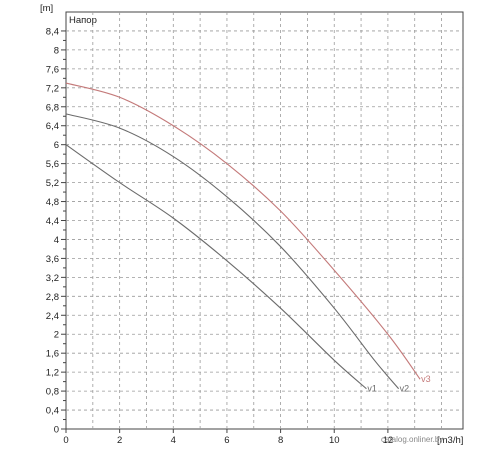 This screenshot has width=500, height=450. What do you see at coordinates (52, 221) in the screenshot?
I see `y-tick-label: 4,4` at bounding box center [52, 221].